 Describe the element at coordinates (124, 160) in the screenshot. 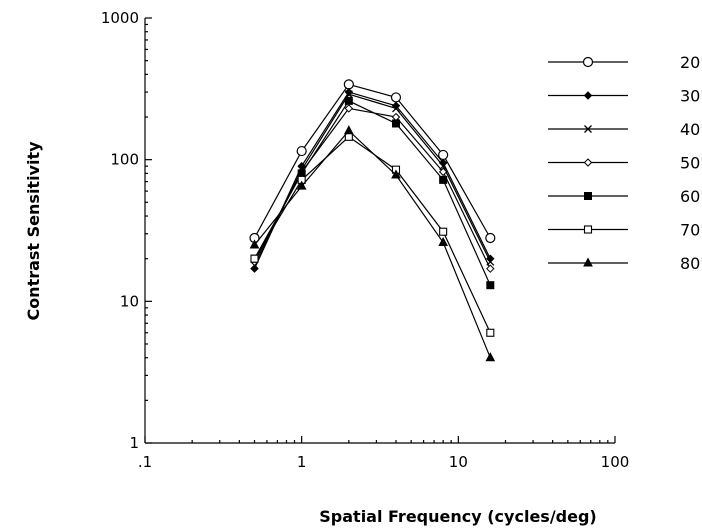

I see `y-tick-label: 100` at that location.